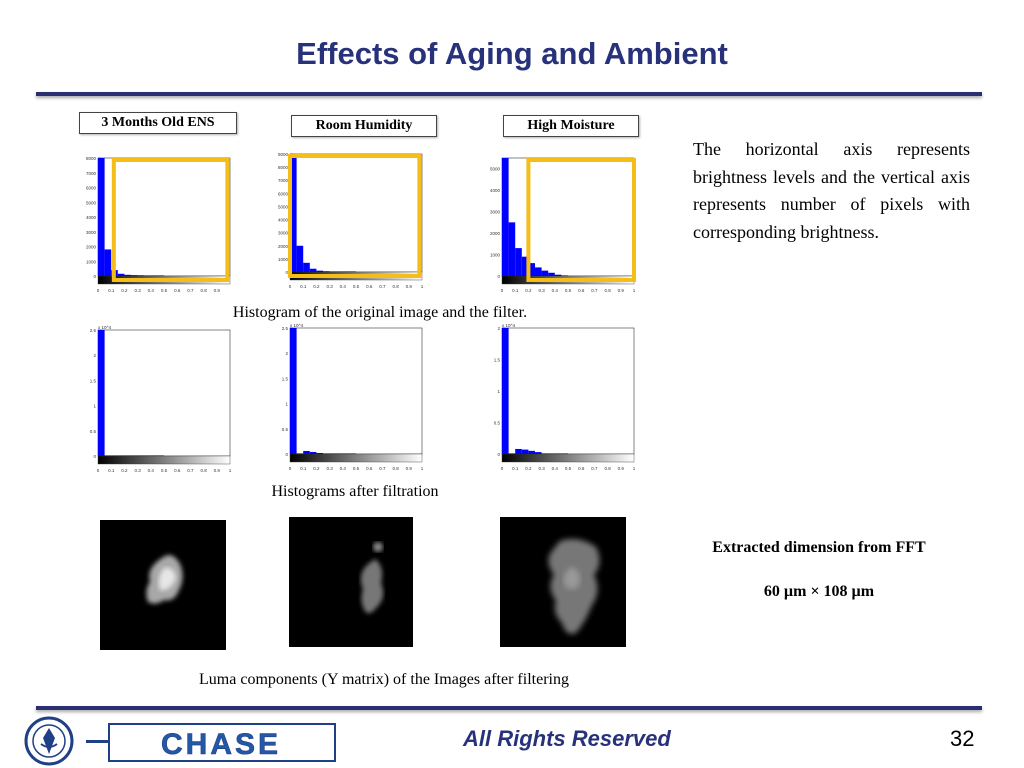 The height and width of the screenshot is (768, 1024). I want to click on fft-heading: Extracted dimension from FFT, so click(819, 547).